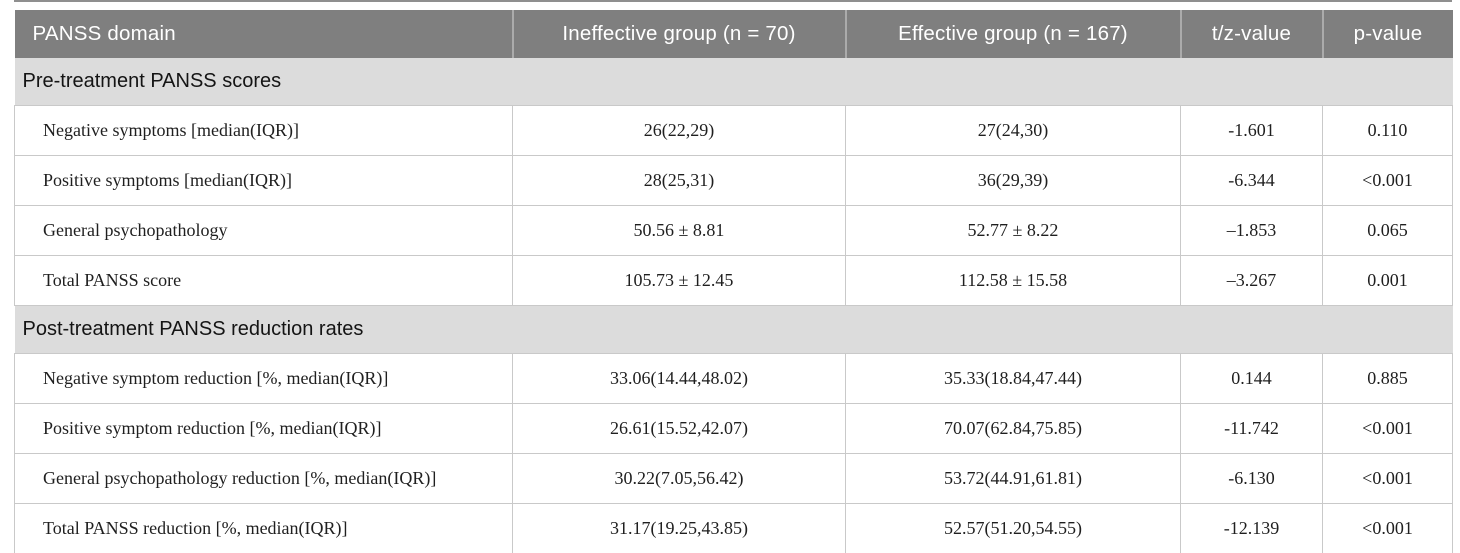 The height and width of the screenshot is (553, 1460). I want to click on section-row-pre-treatment: Pre-treatment PANSS scores, so click(733, 82).